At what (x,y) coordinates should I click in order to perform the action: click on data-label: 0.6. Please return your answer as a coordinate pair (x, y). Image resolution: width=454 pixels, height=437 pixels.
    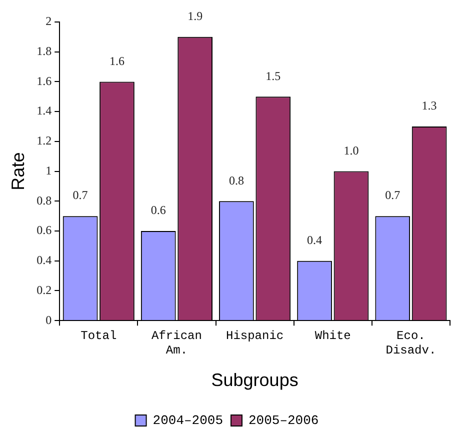
    Looking at the image, I should click on (158, 210).